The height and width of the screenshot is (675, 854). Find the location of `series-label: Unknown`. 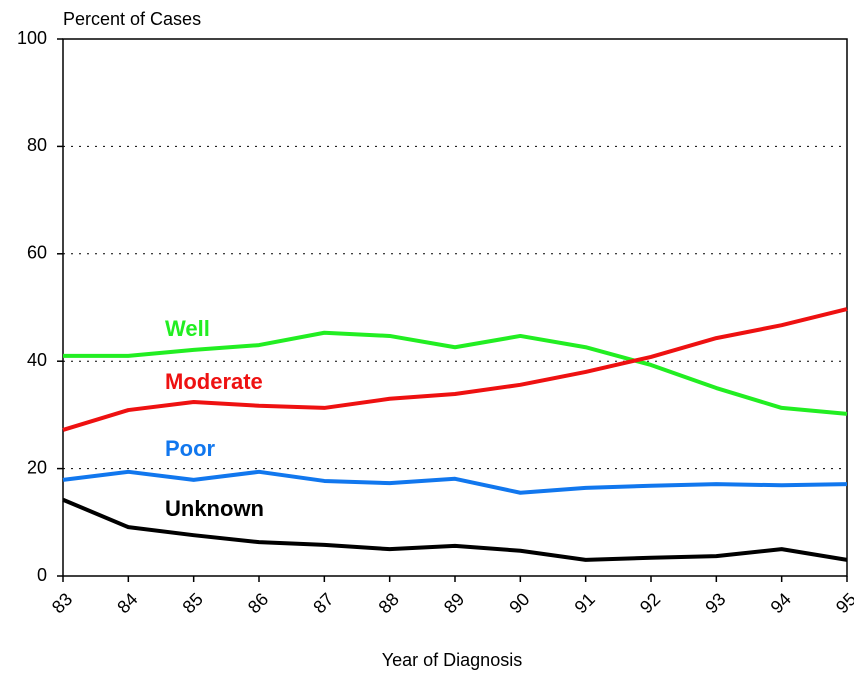

series-label: Unknown is located at coordinates (214, 508).